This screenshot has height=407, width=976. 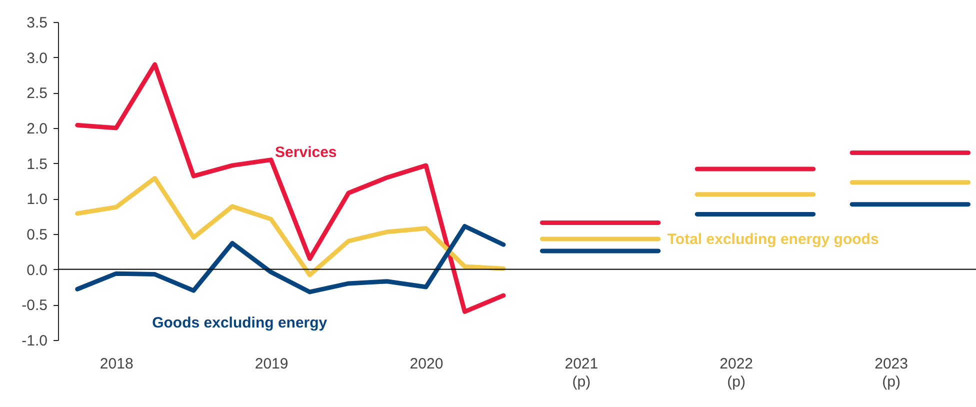 I want to click on y-tick-label: 2.5, so click(x=37, y=93).